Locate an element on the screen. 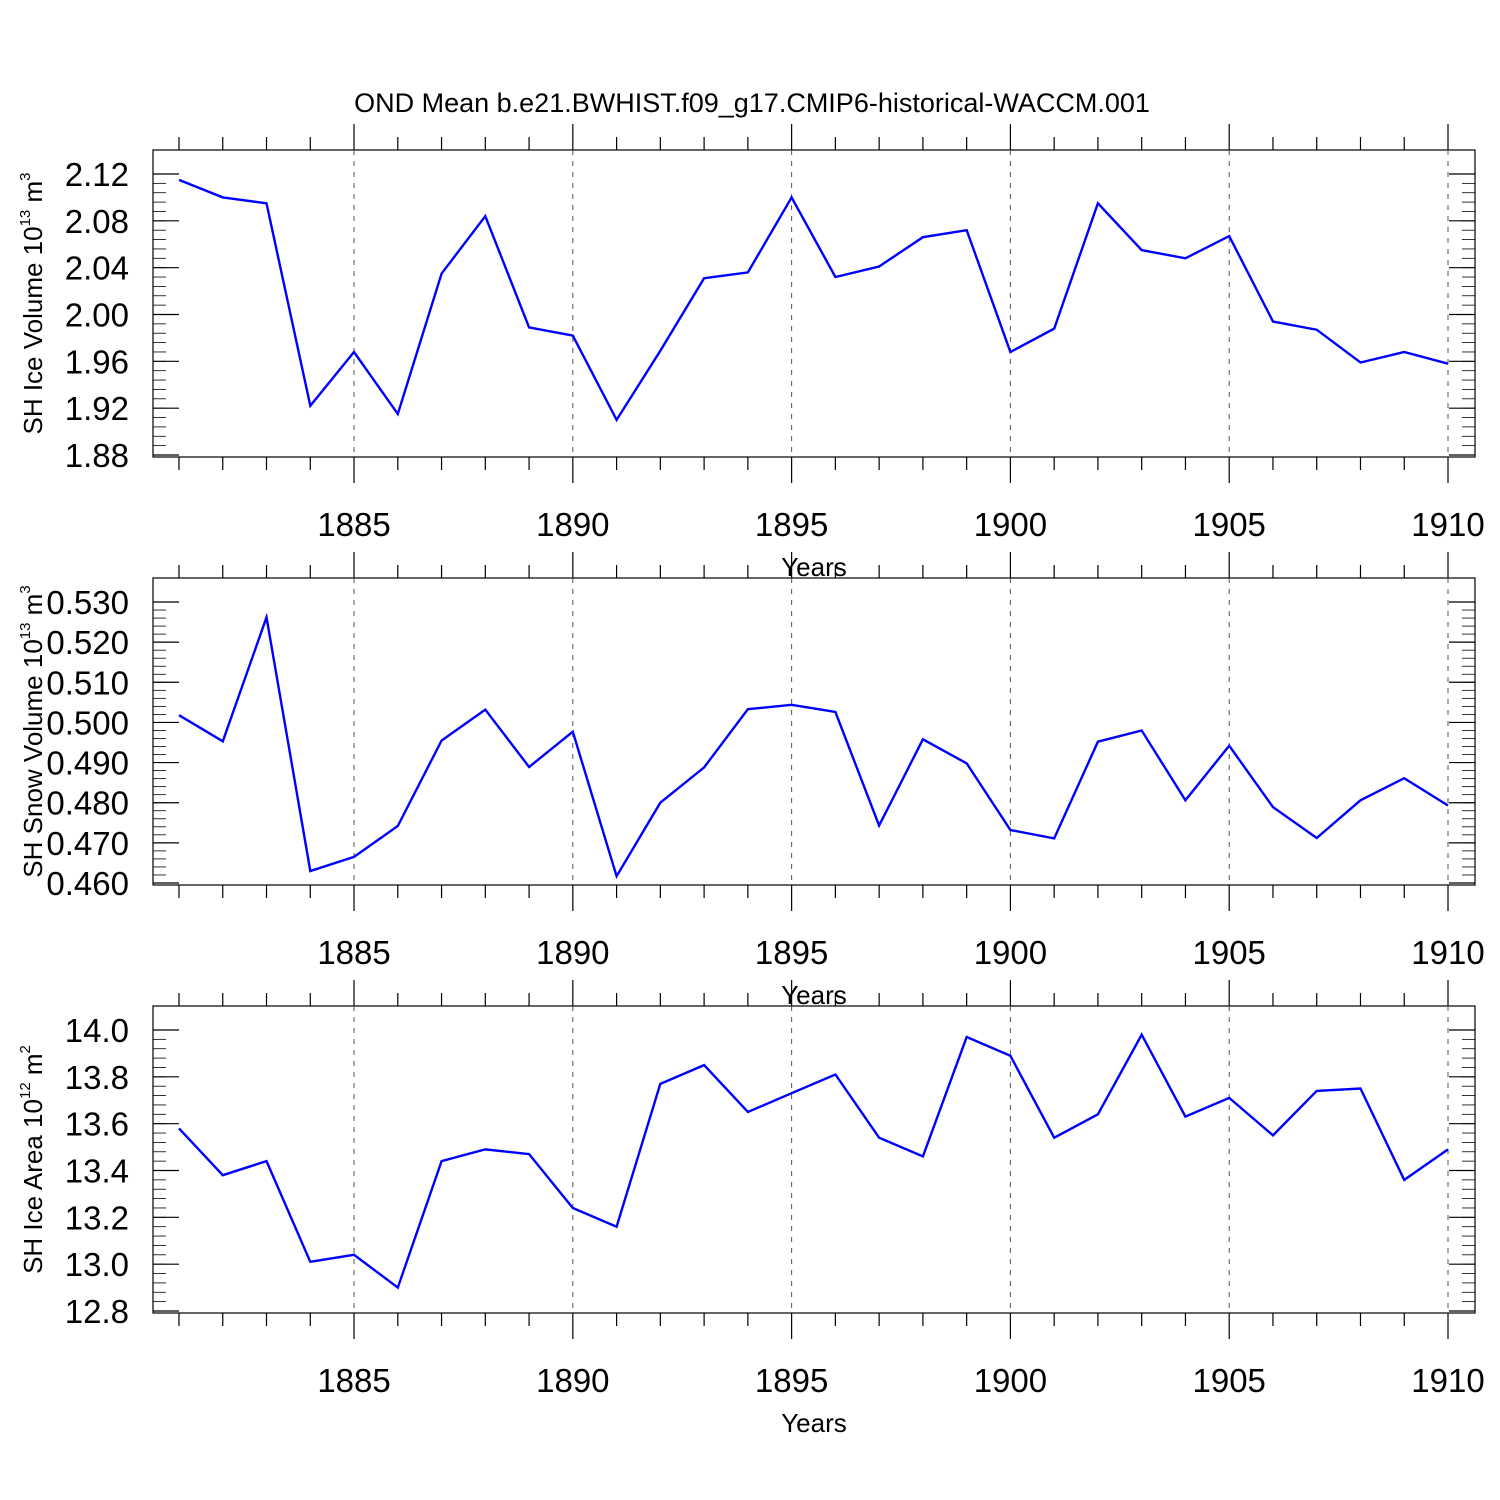 The image size is (1500, 1500). y-tick-label: 2.08 is located at coordinates (97, 221).